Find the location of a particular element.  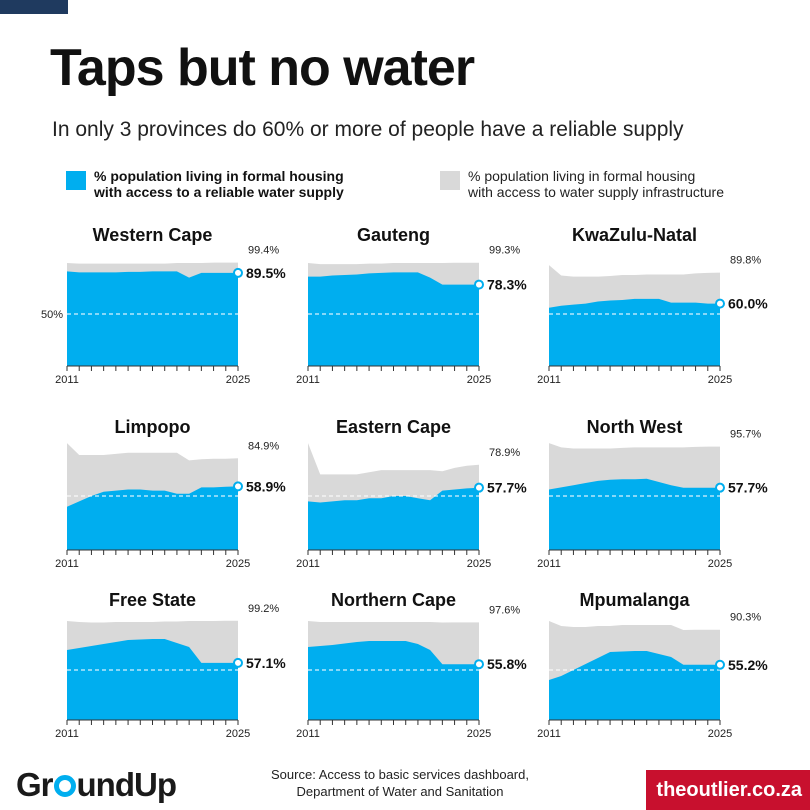

end-label-reliable-gauteng: 78.3% is located at coordinates (507, 285).